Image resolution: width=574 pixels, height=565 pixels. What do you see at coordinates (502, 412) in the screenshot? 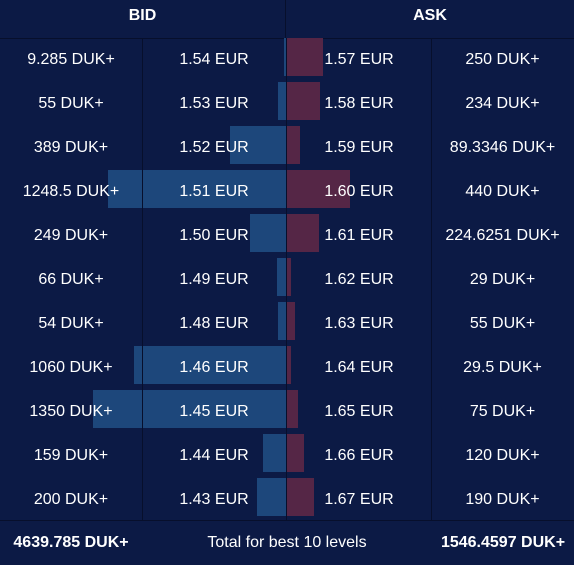
I see `ask-quantity: 75 DUK+` at bounding box center [502, 412].